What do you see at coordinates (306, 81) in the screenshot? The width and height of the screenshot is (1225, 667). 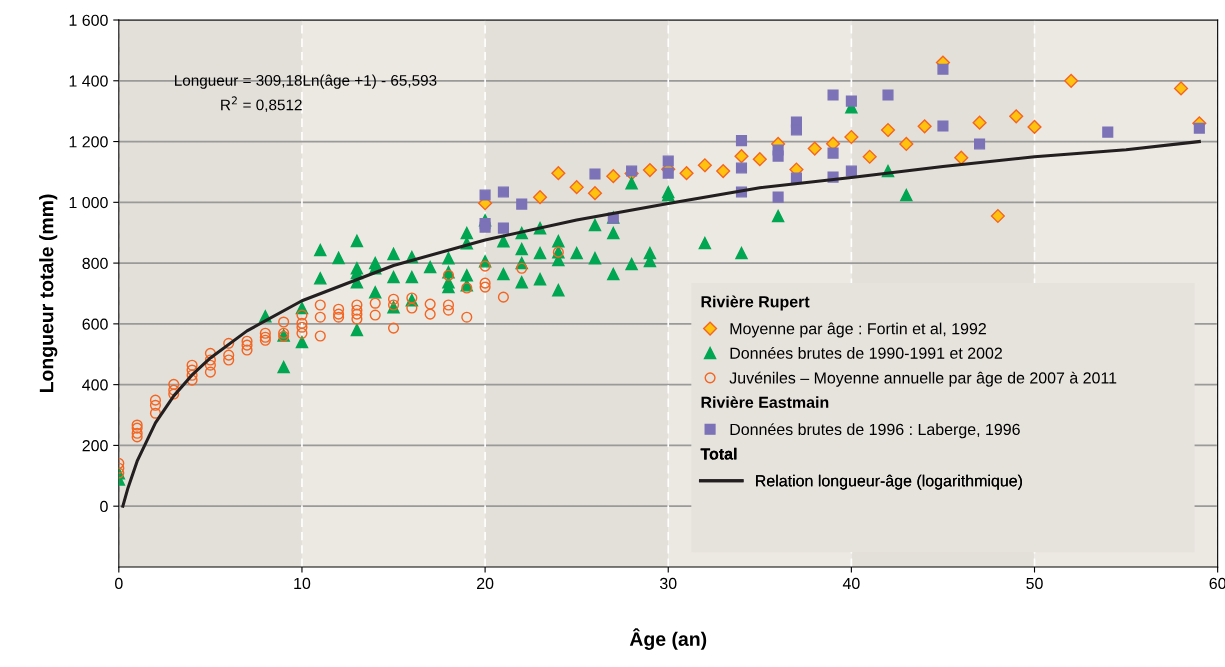 I see `annotation: Longueur = 309,18Ln(âge +1) - 65,593` at bounding box center [306, 81].